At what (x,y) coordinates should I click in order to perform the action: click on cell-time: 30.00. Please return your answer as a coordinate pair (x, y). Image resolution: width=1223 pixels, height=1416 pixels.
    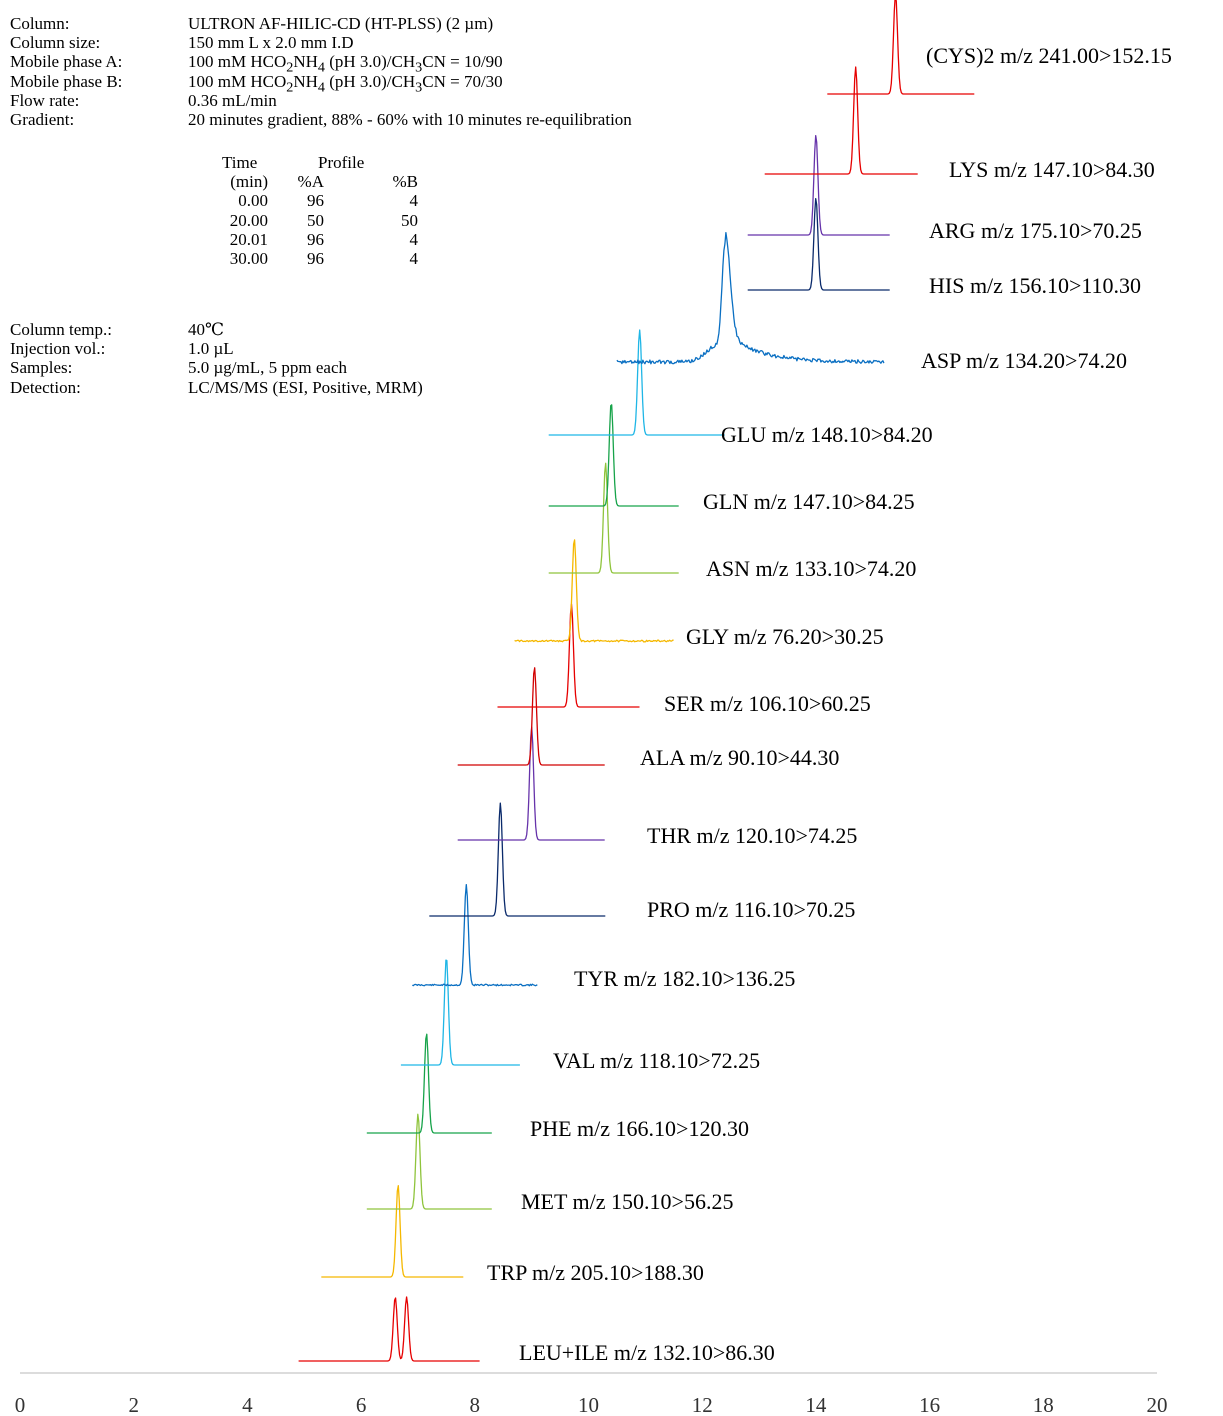
    Looking at the image, I should click on (248, 258).